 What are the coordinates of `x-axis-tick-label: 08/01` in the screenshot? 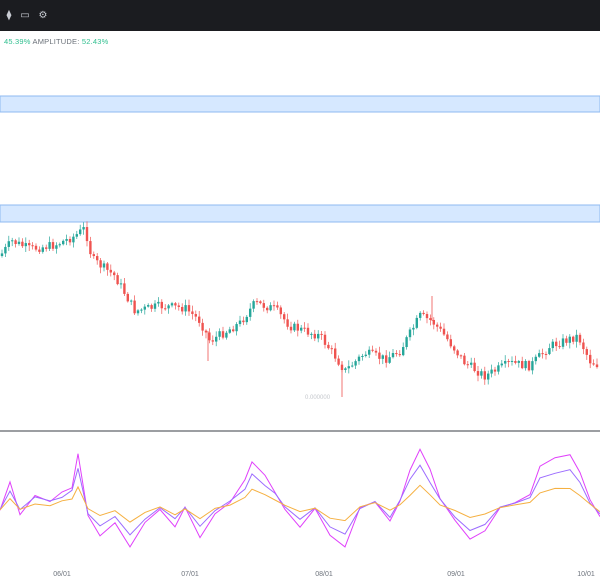 It's located at (324, 574).